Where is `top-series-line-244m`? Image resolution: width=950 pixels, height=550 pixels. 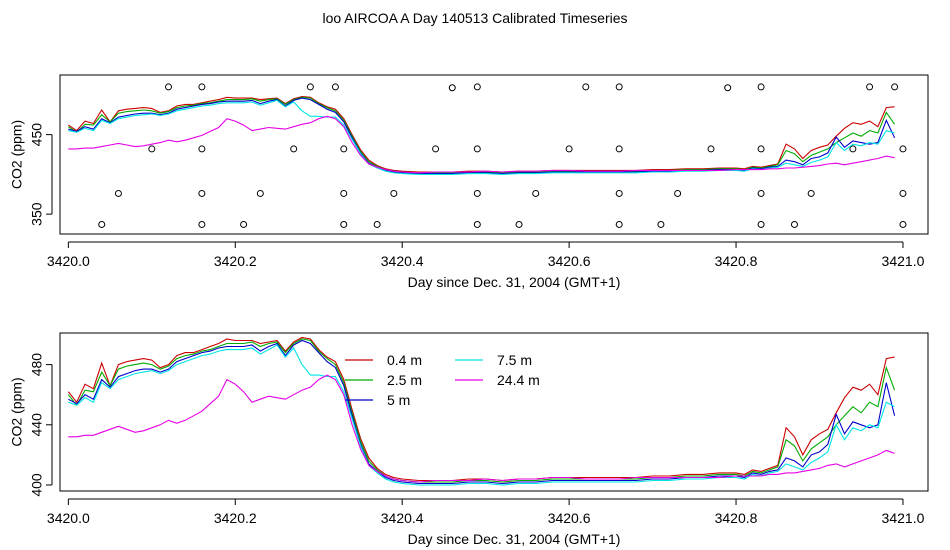 top-series-line-244m is located at coordinates (481, 144).